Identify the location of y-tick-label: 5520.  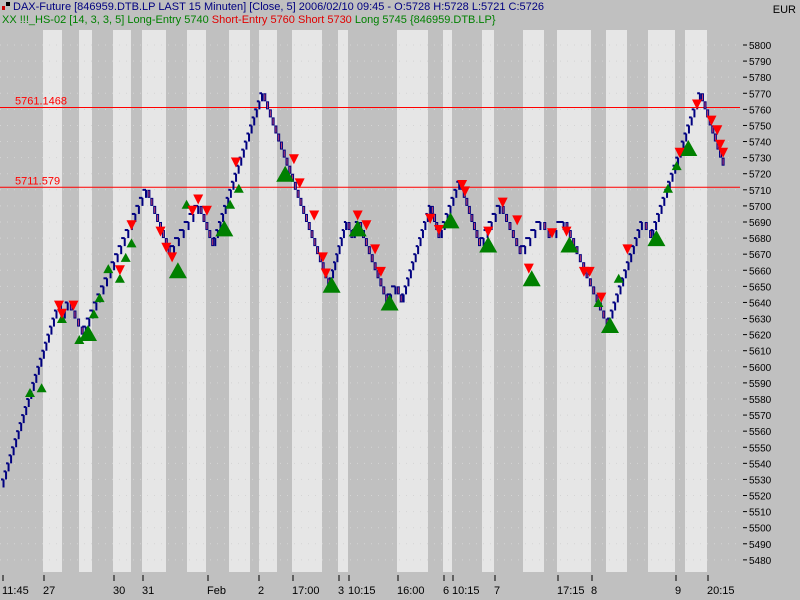
(760, 497).